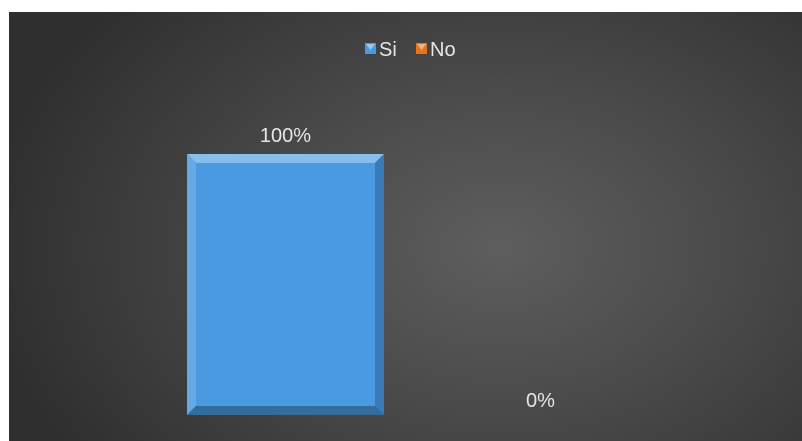 Image resolution: width=802 pixels, height=441 pixels. What do you see at coordinates (443, 50) in the screenshot?
I see `legend-label-no: No` at bounding box center [443, 50].